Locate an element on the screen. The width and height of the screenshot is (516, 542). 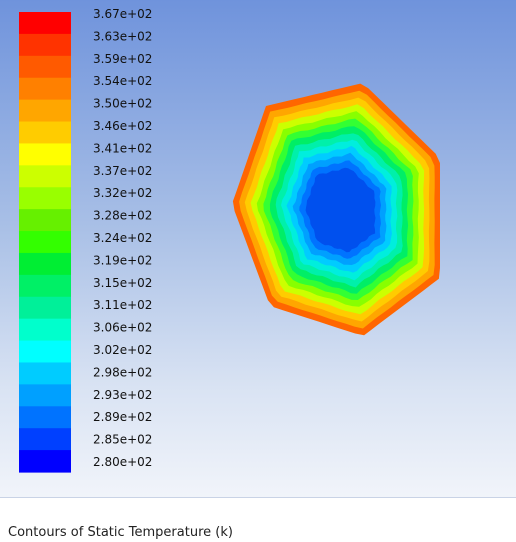
colorbar-tick-label: 3.46e+02 is located at coordinates (122, 126).